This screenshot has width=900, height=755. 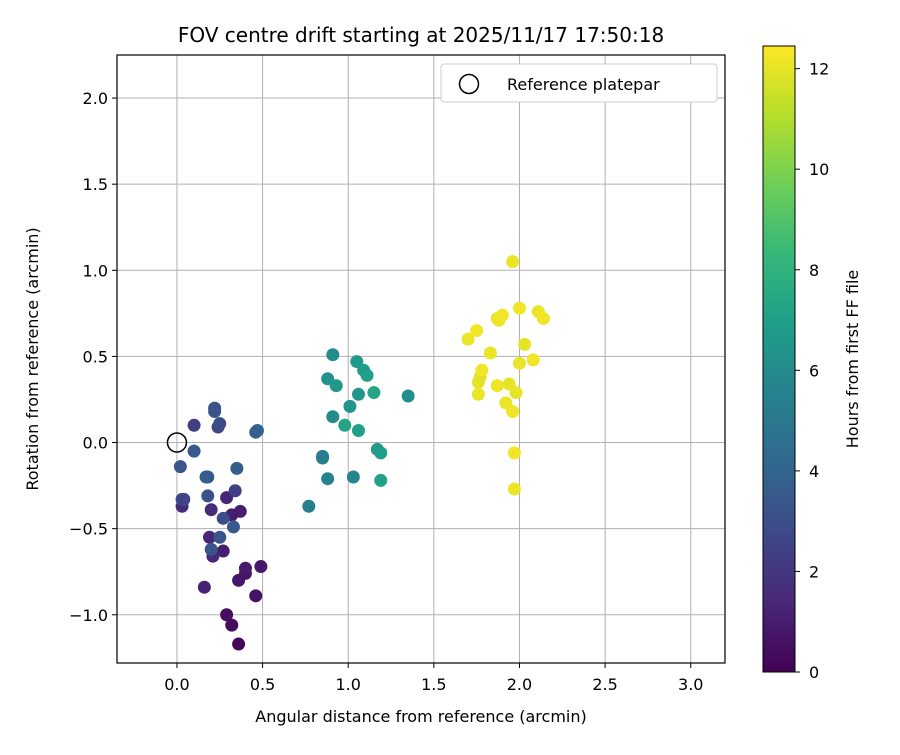 I want to click on colorbar-tick-label: 8, so click(x=814, y=270).